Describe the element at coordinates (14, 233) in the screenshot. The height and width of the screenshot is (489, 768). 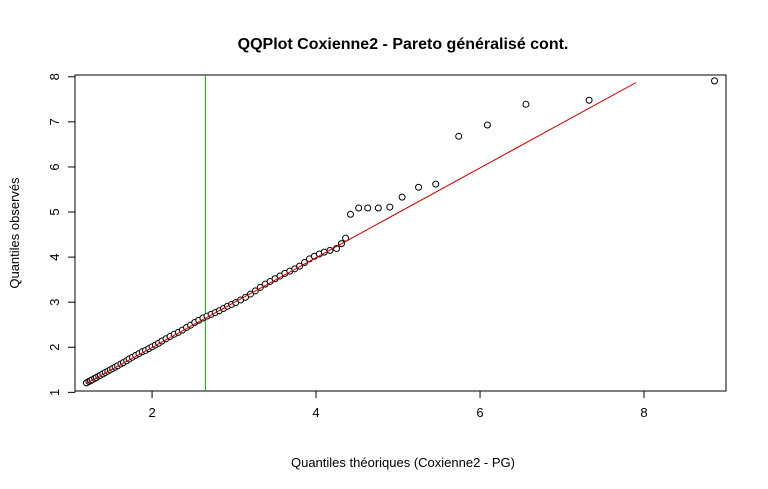
I see `y-axis-label: Quantiles observés` at that location.